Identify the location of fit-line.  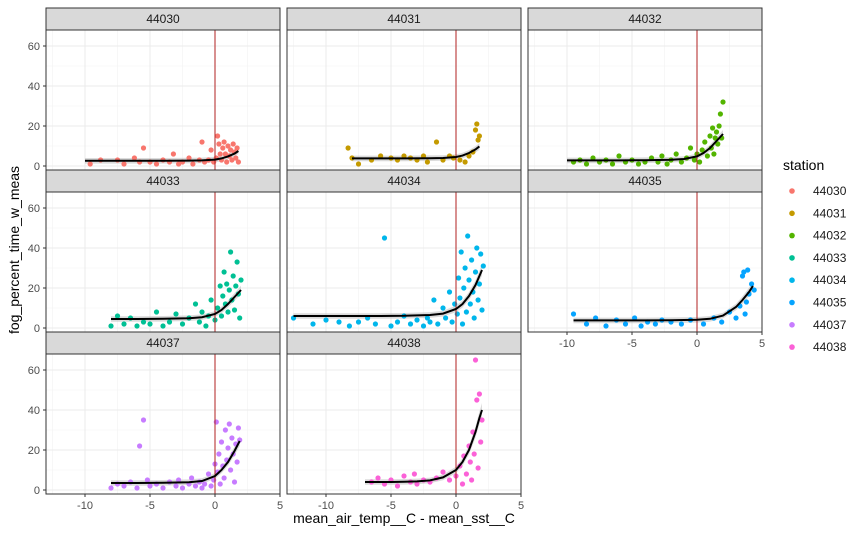
(176, 304).